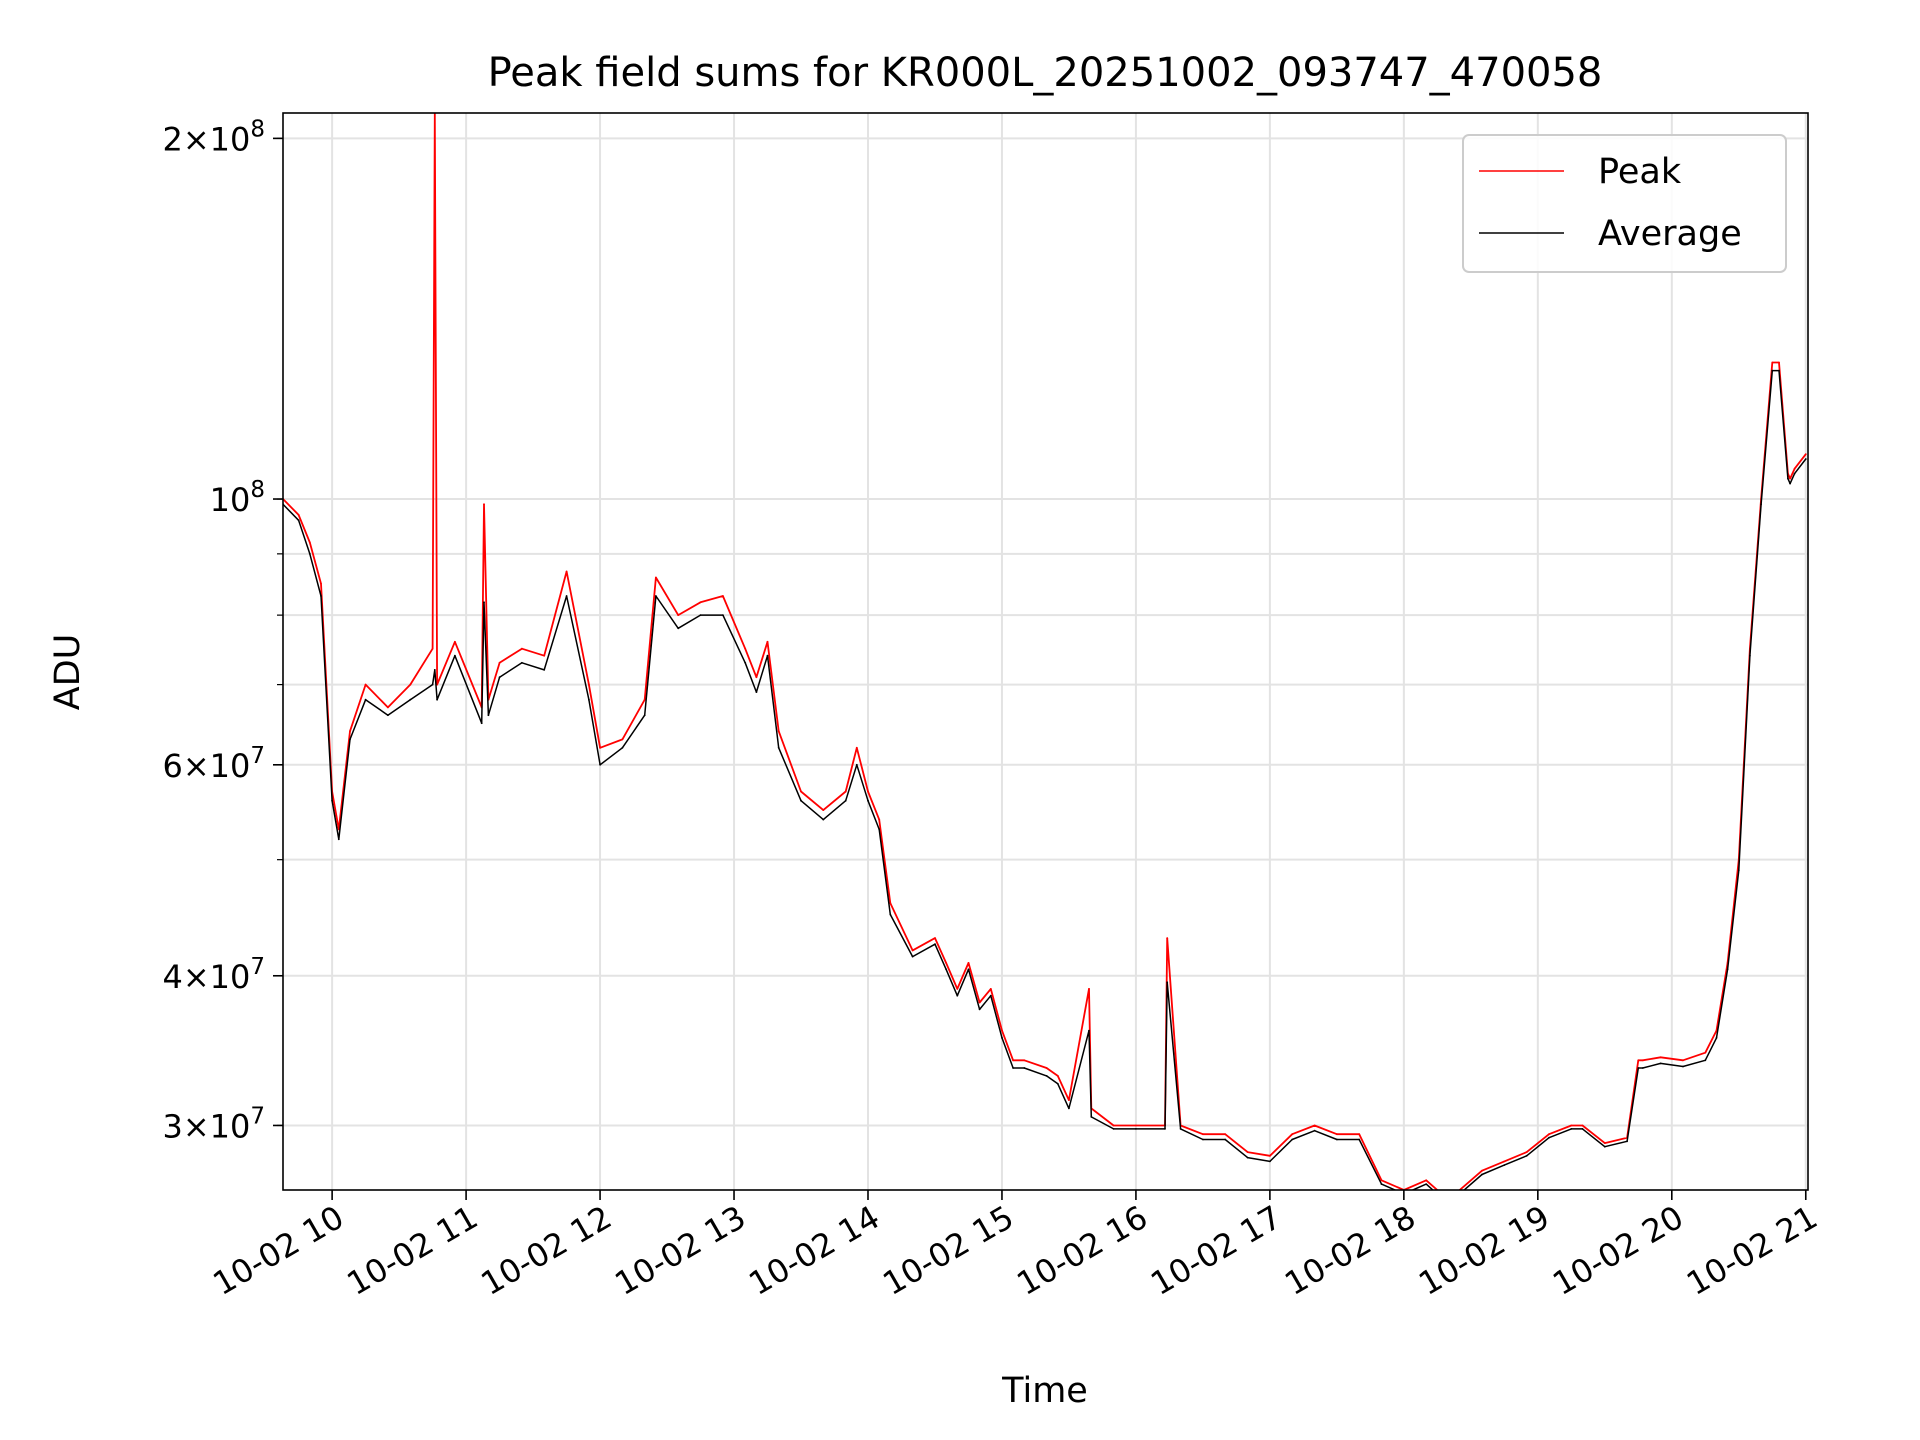 This screenshot has height=1440, width=1920. I want to click on y-tick-label: 2×108, so click(213, 137).